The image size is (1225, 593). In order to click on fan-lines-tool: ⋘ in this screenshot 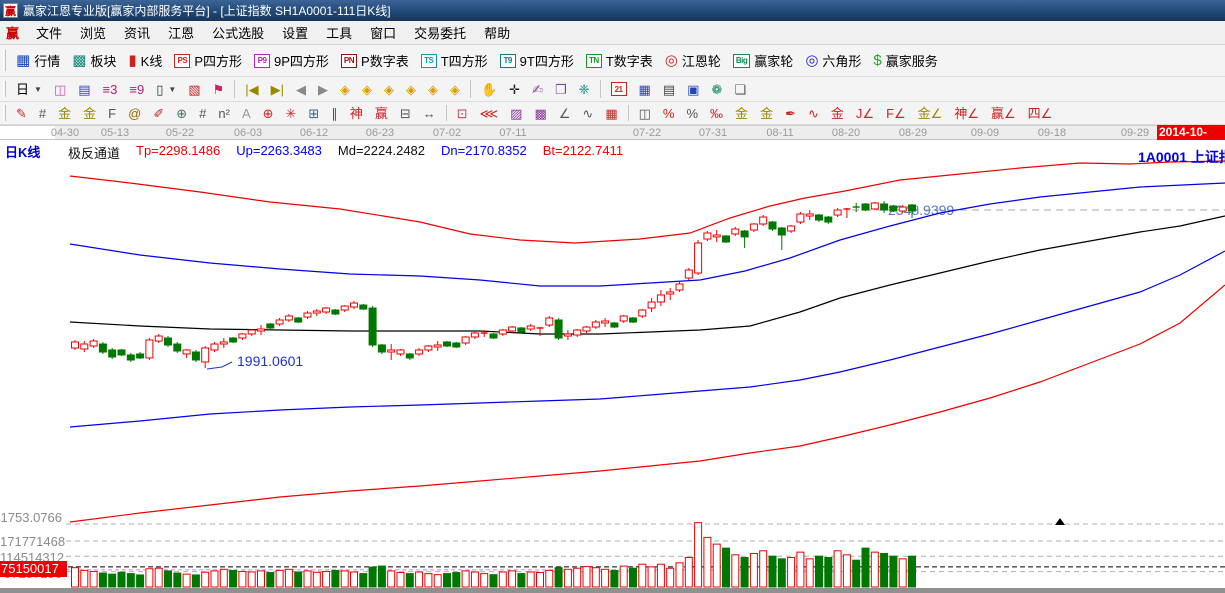, I will do `click(489, 113)`.